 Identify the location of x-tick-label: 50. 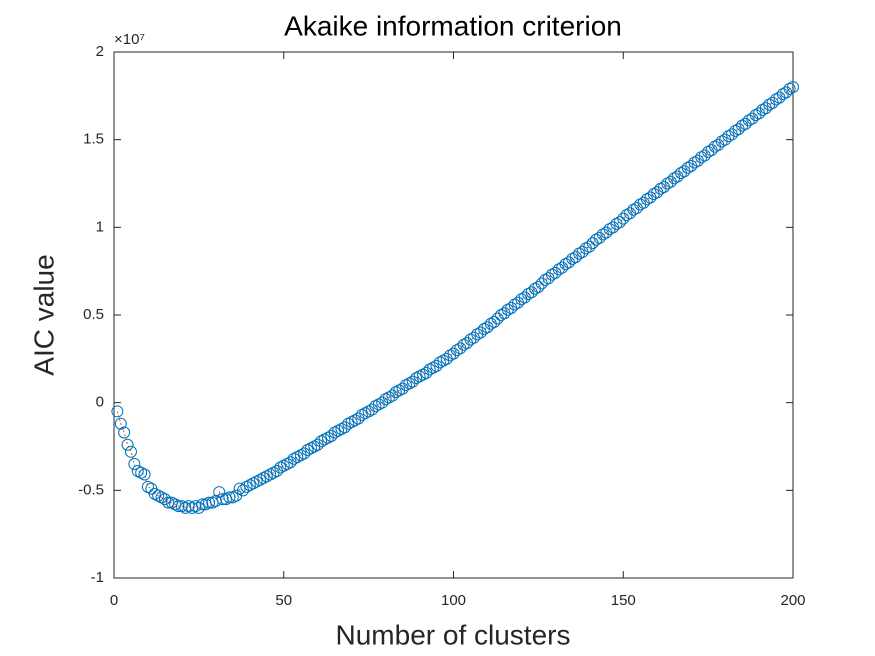
(283, 600).